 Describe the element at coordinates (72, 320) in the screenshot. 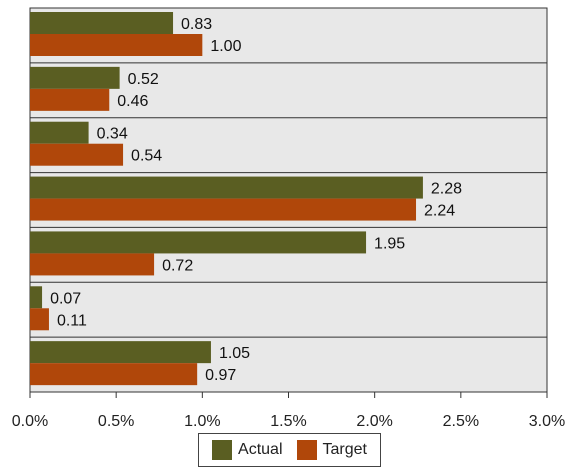

I see `data-label-target: 0.11` at that location.